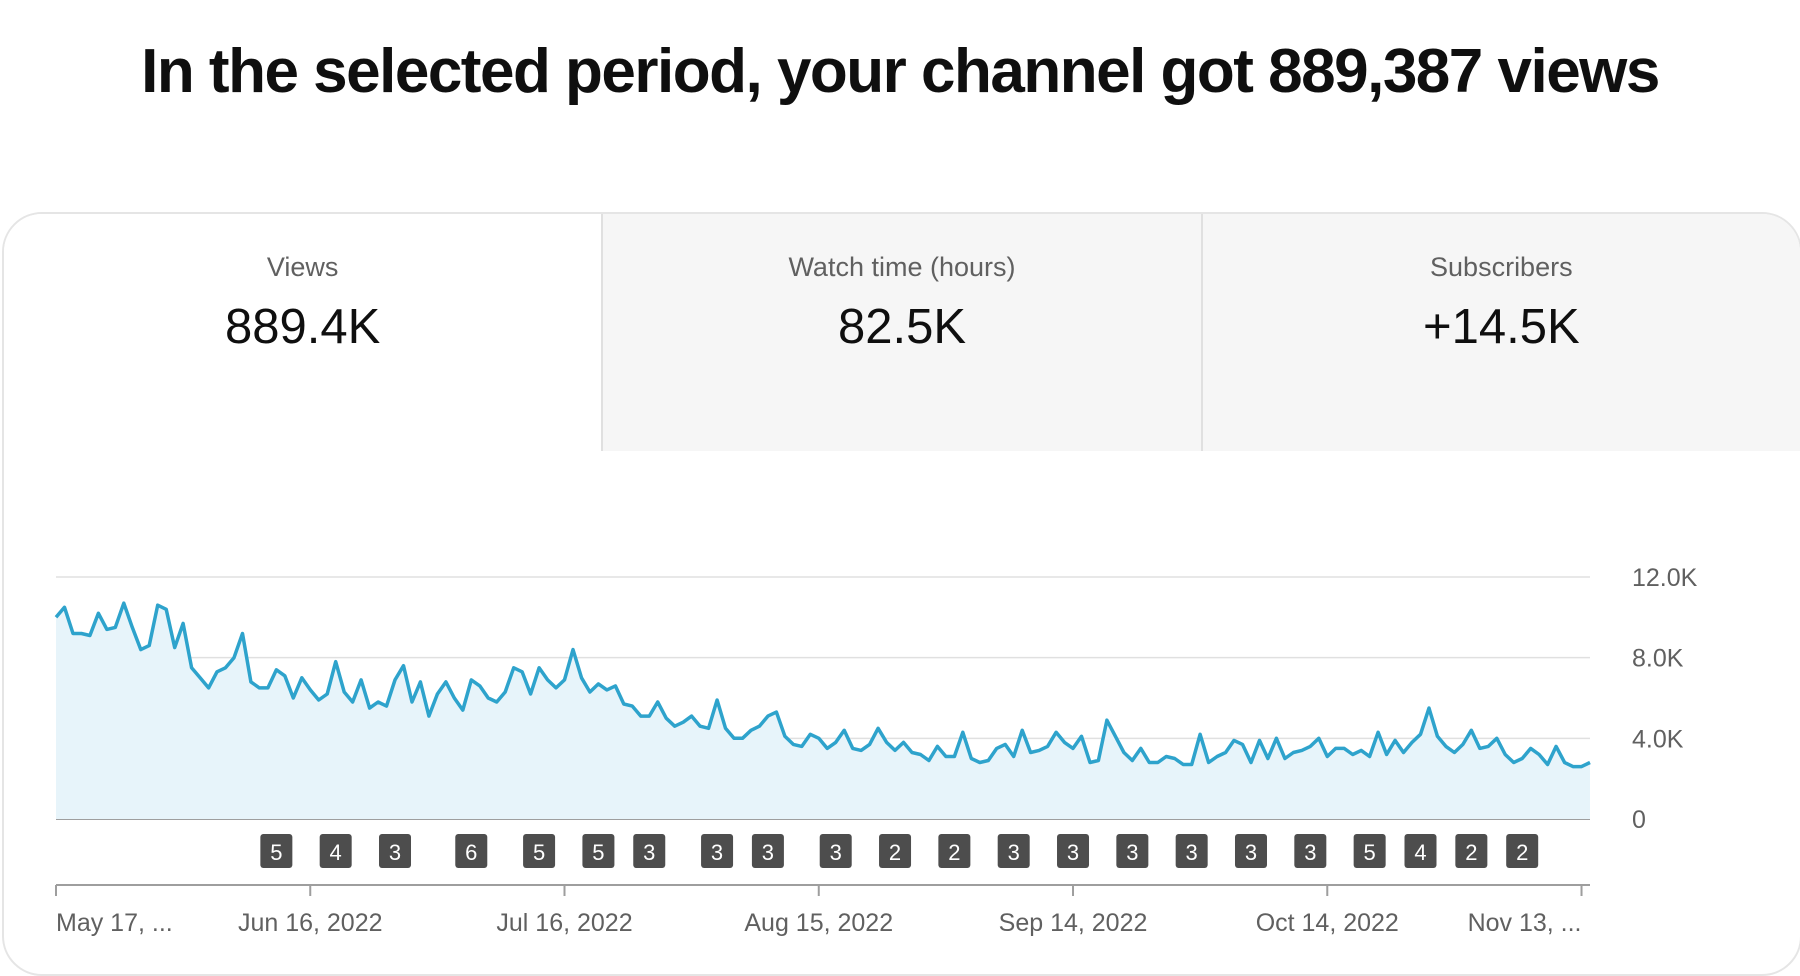 This screenshot has height=976, width=1800. I want to click on x-tick-label: Sep 14, 2022, so click(1073, 923).